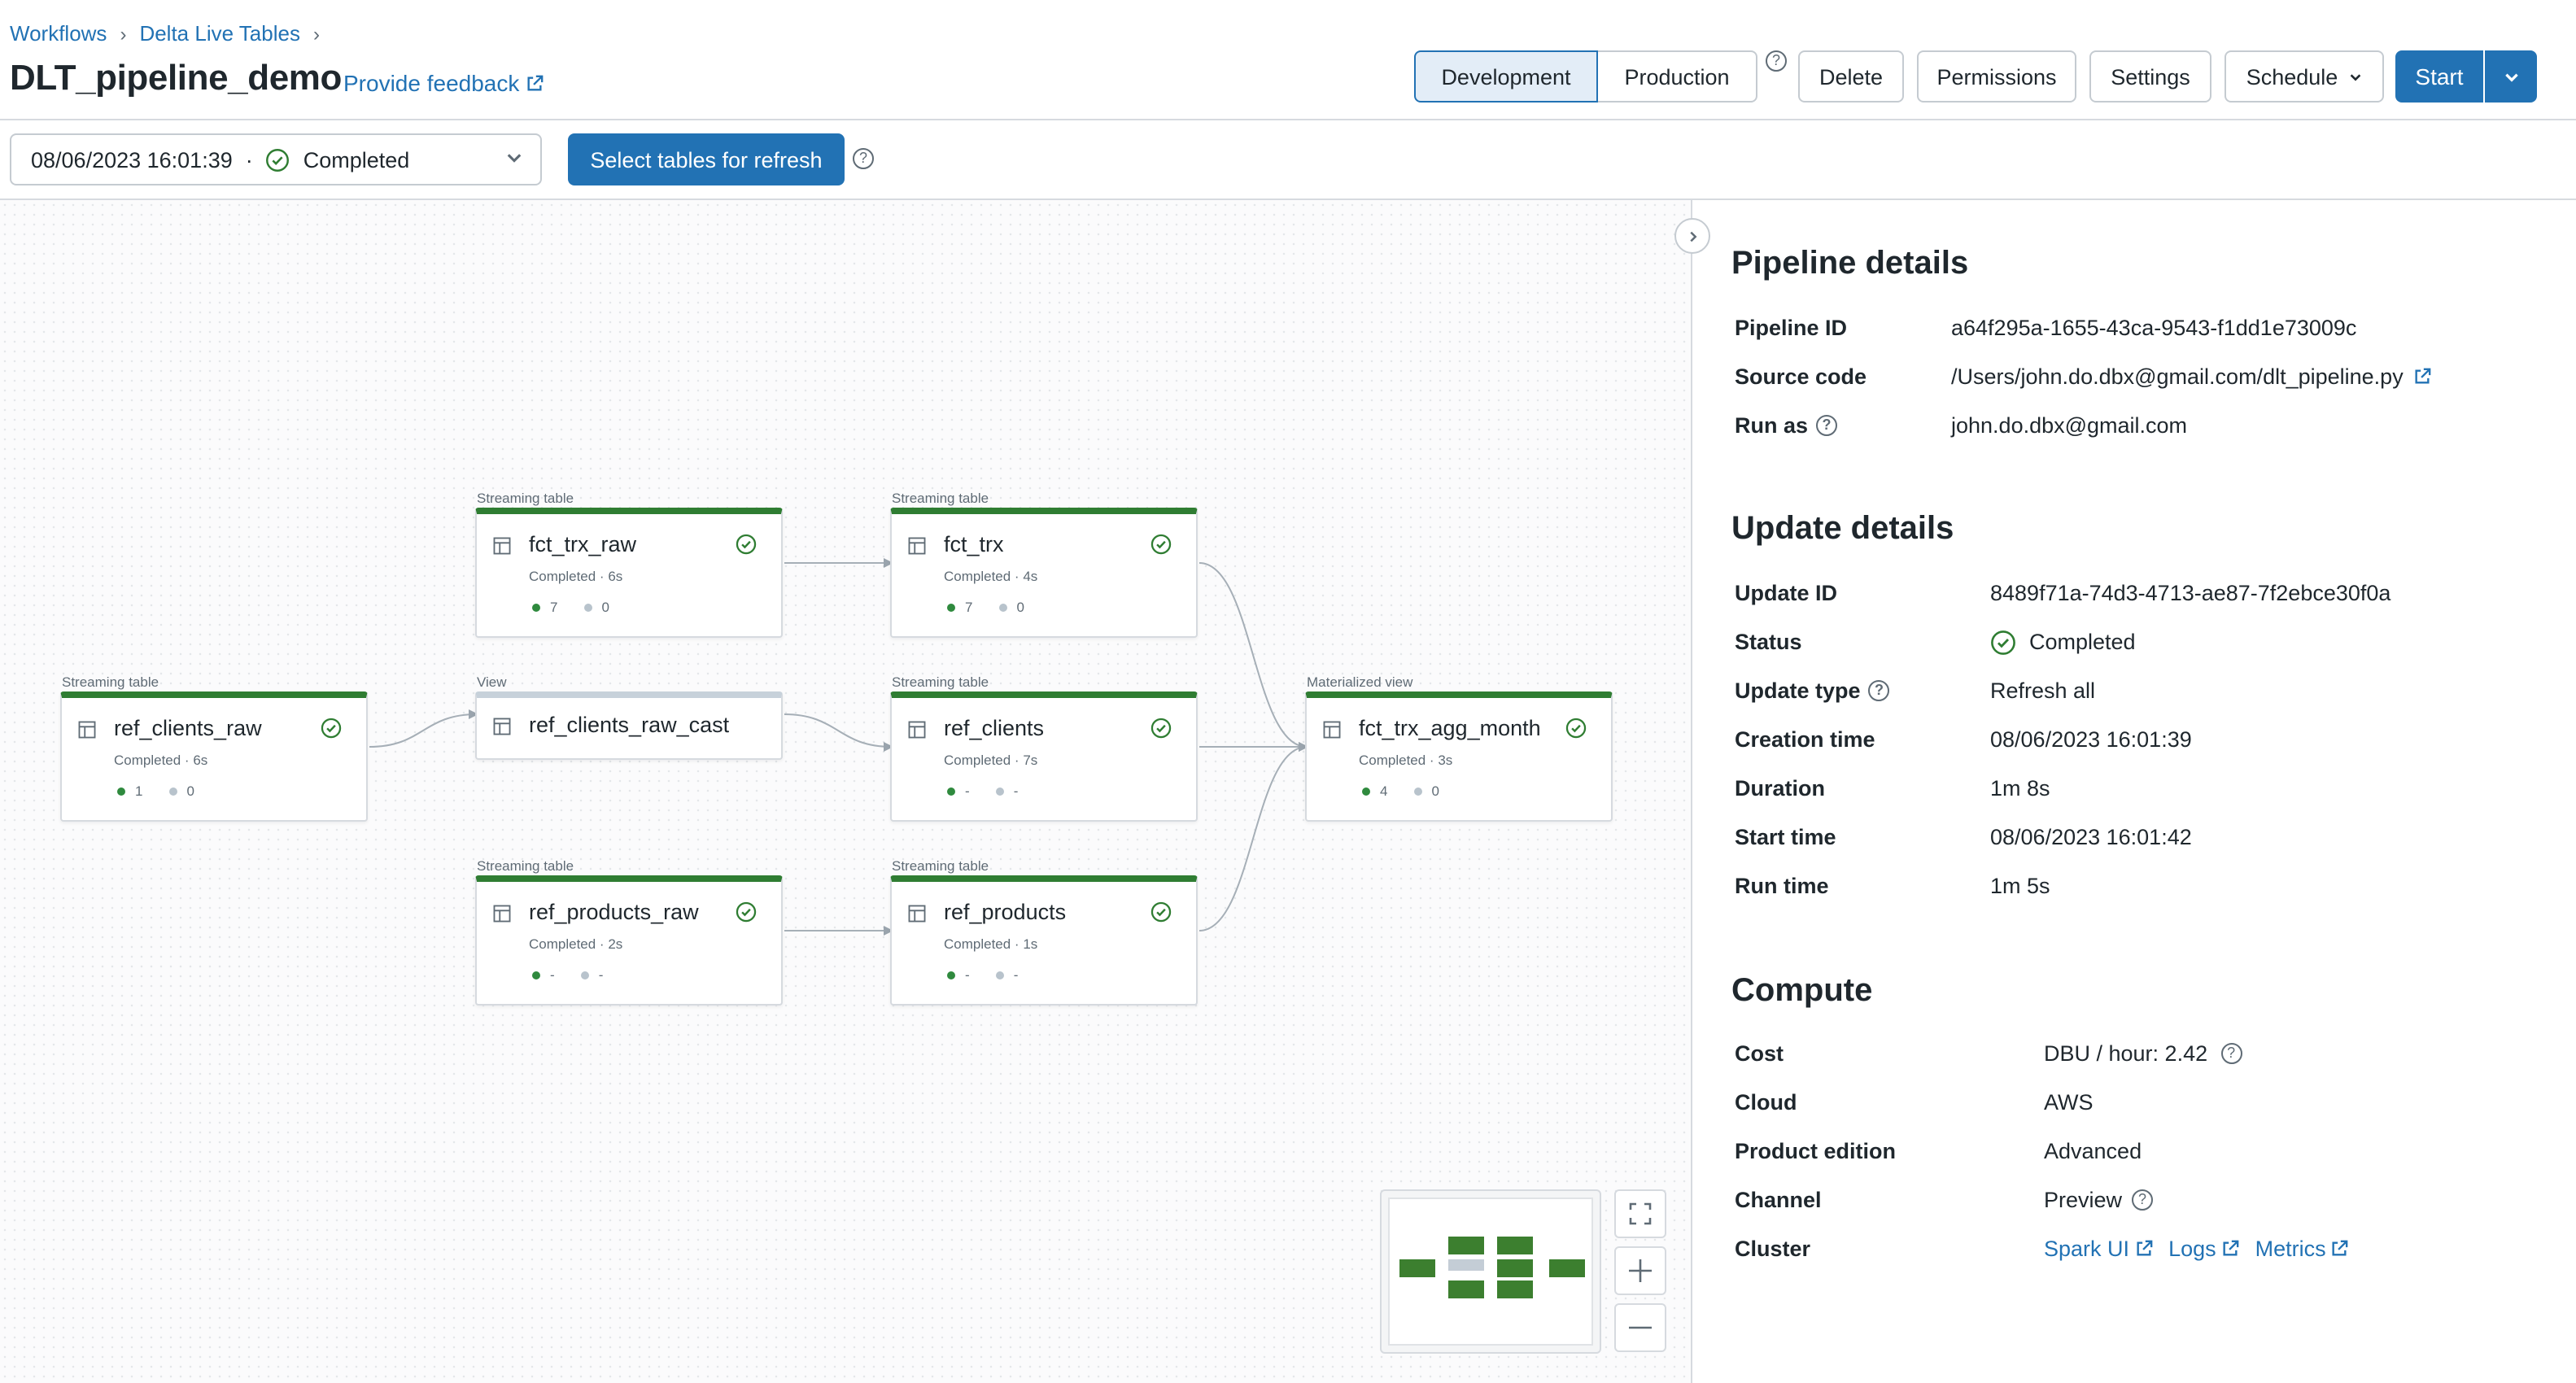 This screenshot has height=1383, width=2576. What do you see at coordinates (2091, 739) in the screenshot?
I see `creation-time-value: 08/06/2023 16:01:39` at bounding box center [2091, 739].